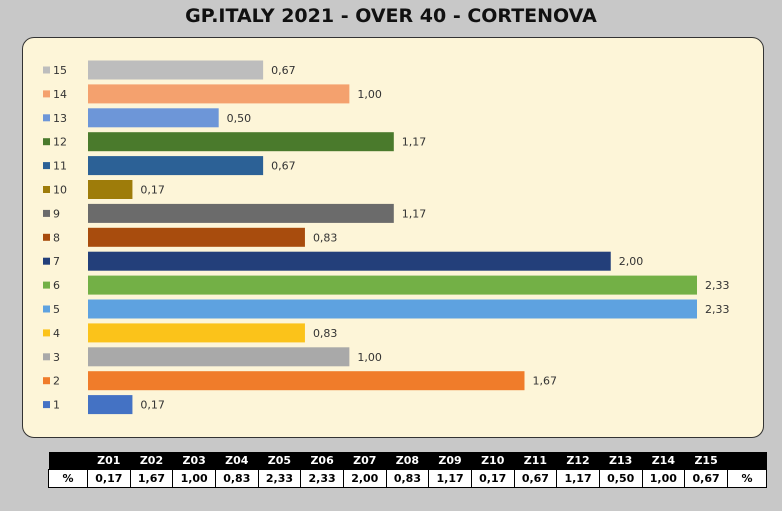 The image size is (782, 511). I want to click on data-label: 0,50, so click(239, 118).